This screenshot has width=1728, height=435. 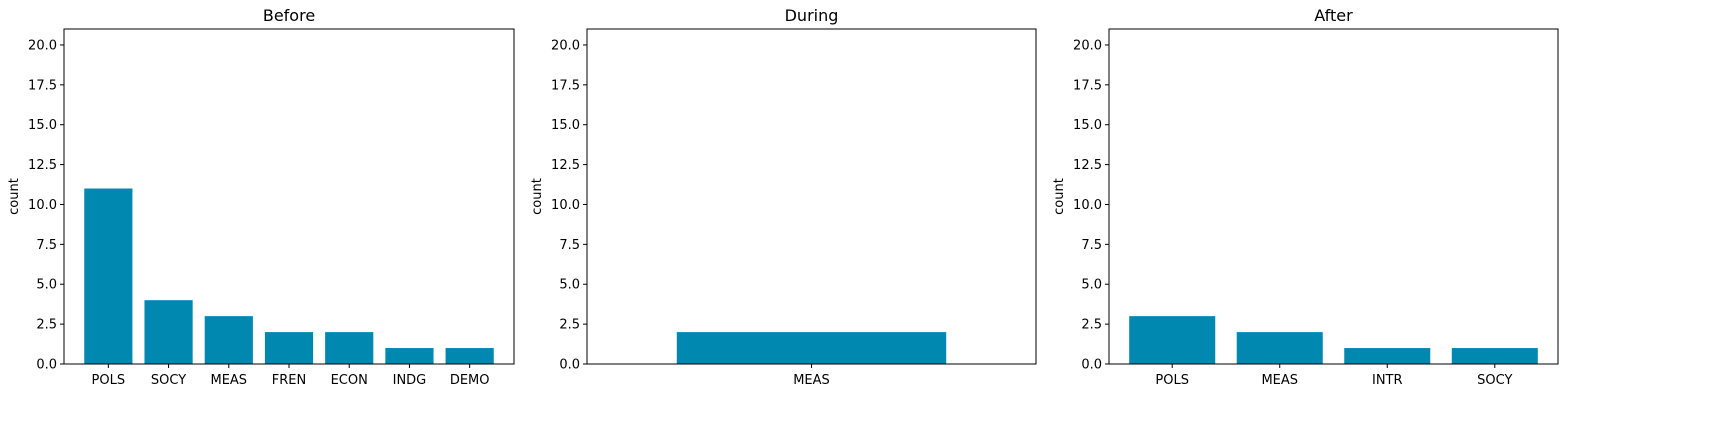 I want to click on x-tick-label: DEMO, so click(x=470, y=380).